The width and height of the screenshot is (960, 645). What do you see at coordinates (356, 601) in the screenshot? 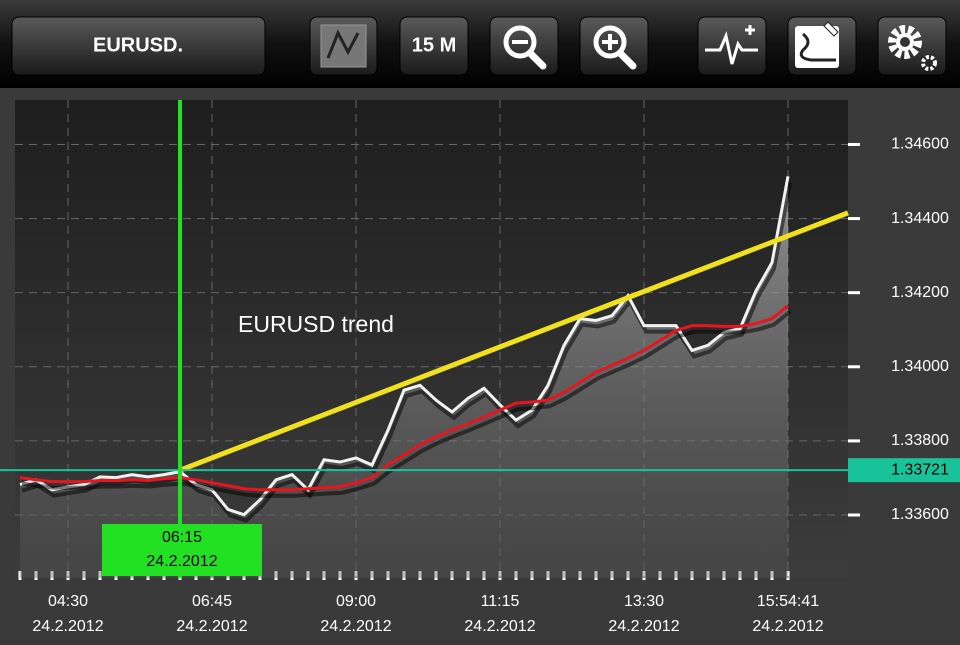
I see `x-tick-label: 09:00` at bounding box center [356, 601].